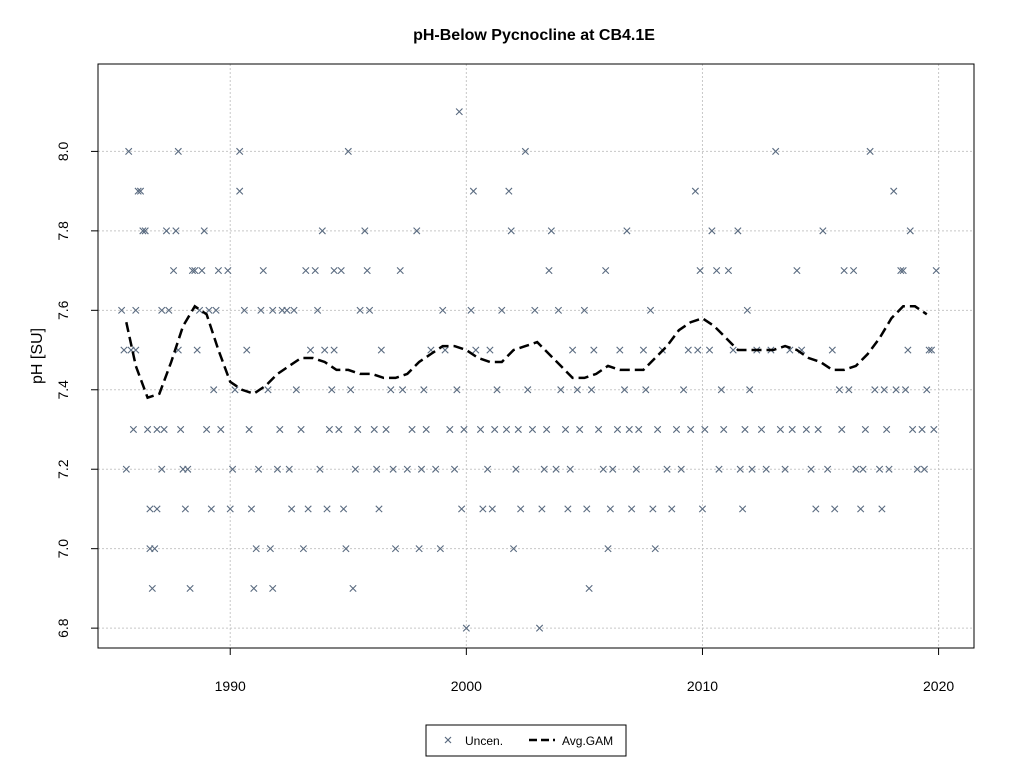 The height and width of the screenshot is (768, 1024). What do you see at coordinates (466, 686) in the screenshot?
I see `x-tick-label: 2000` at bounding box center [466, 686].